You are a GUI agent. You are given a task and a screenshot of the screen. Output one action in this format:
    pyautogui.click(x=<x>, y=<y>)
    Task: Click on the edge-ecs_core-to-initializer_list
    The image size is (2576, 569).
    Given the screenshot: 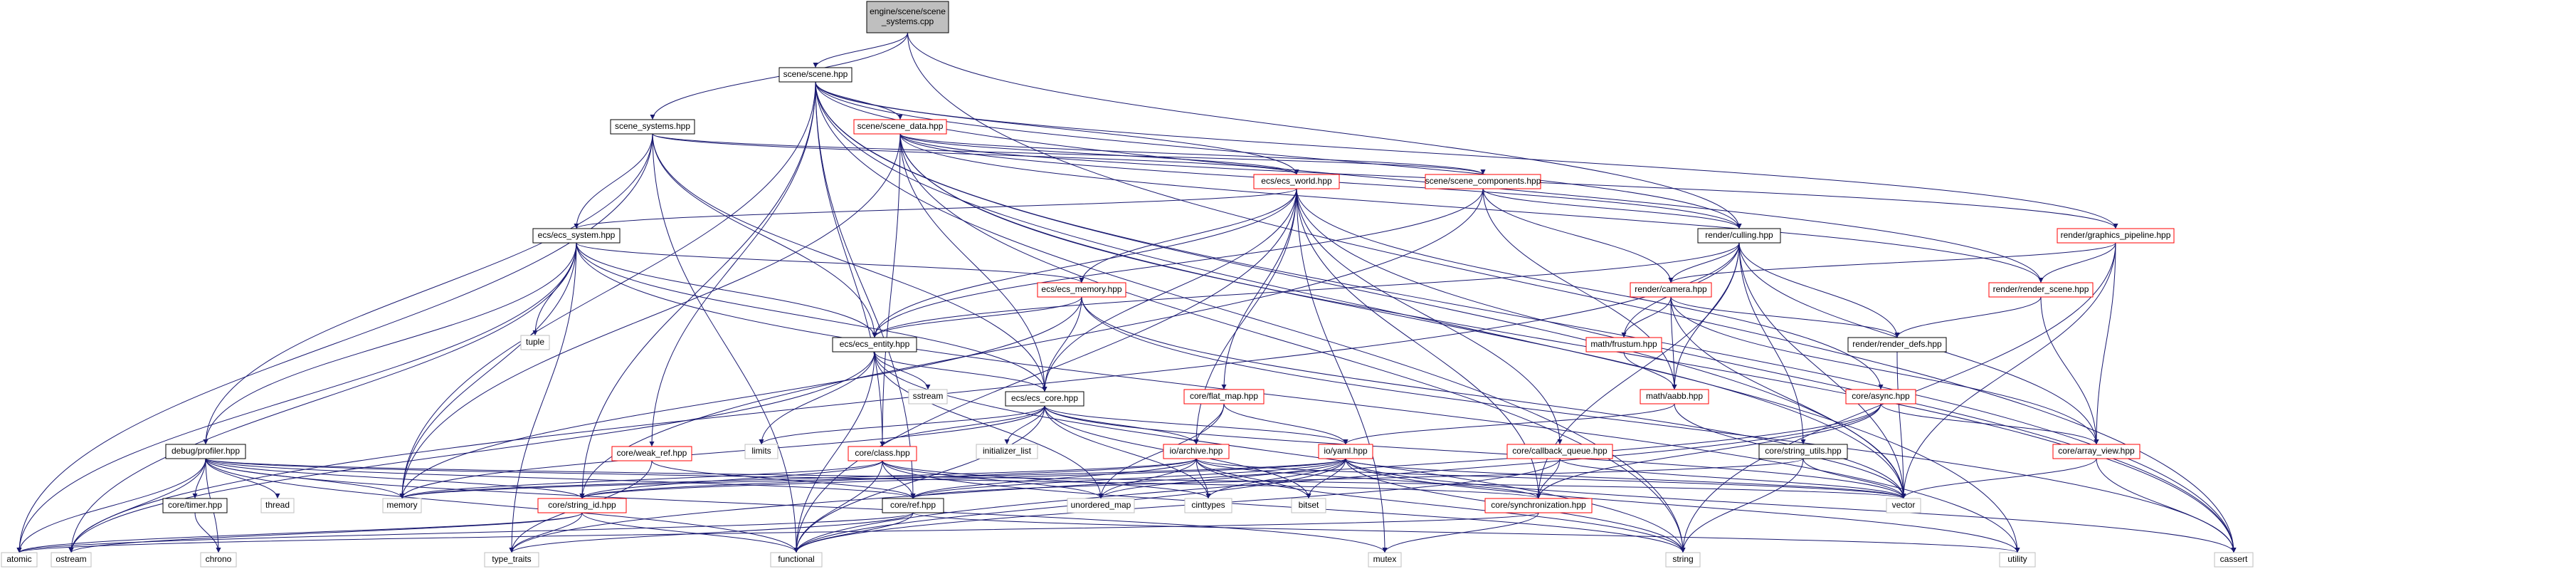 What is the action you would take?
    pyautogui.click(x=1024, y=425)
    